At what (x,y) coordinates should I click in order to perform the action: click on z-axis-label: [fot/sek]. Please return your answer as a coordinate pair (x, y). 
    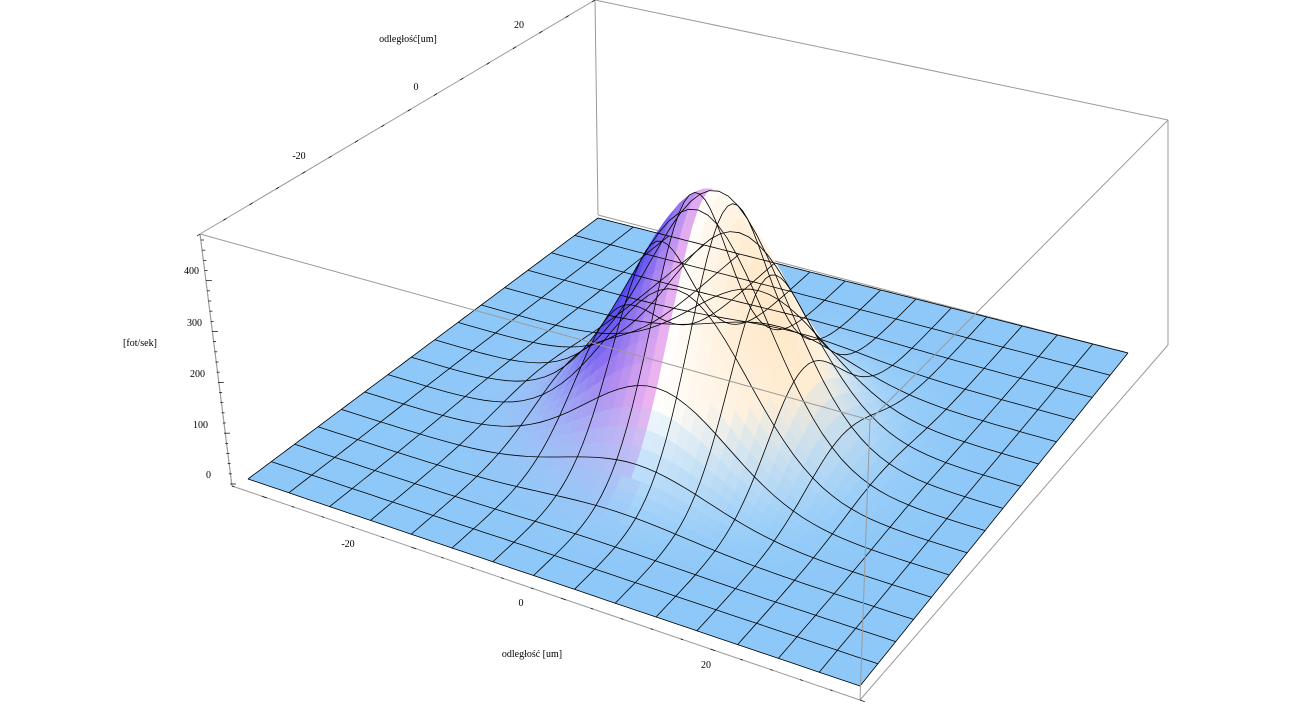
    Looking at the image, I should click on (140, 343).